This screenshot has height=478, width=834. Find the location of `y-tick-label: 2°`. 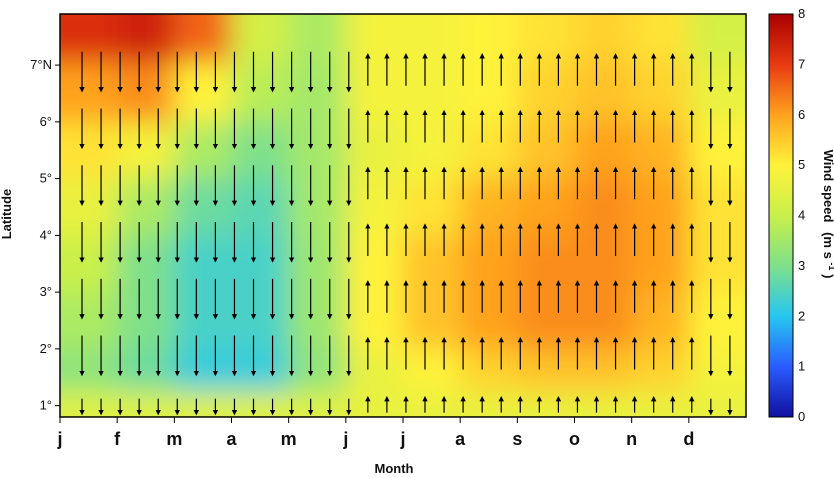

y-tick-label: 2° is located at coordinates (46, 348).